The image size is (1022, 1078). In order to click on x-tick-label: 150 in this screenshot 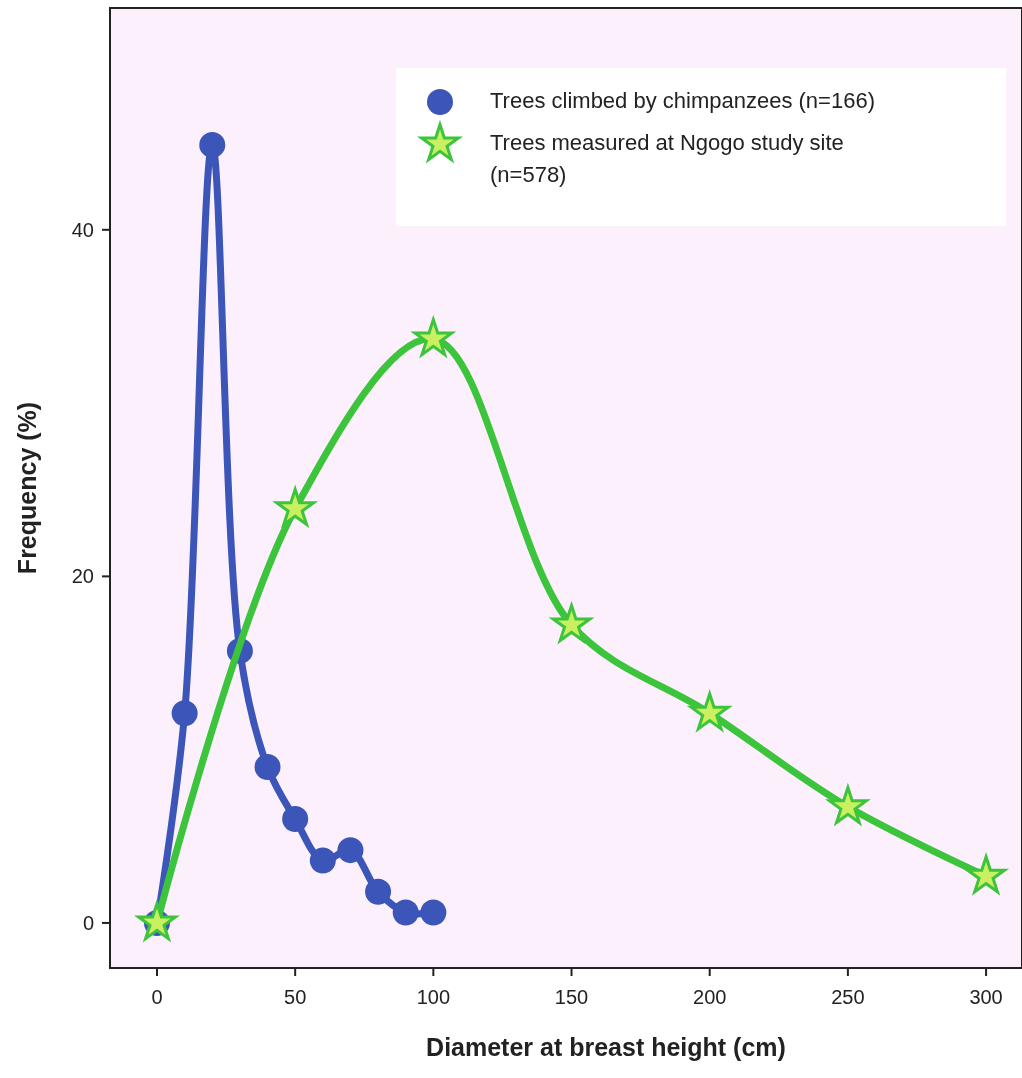, I will do `click(571, 997)`.